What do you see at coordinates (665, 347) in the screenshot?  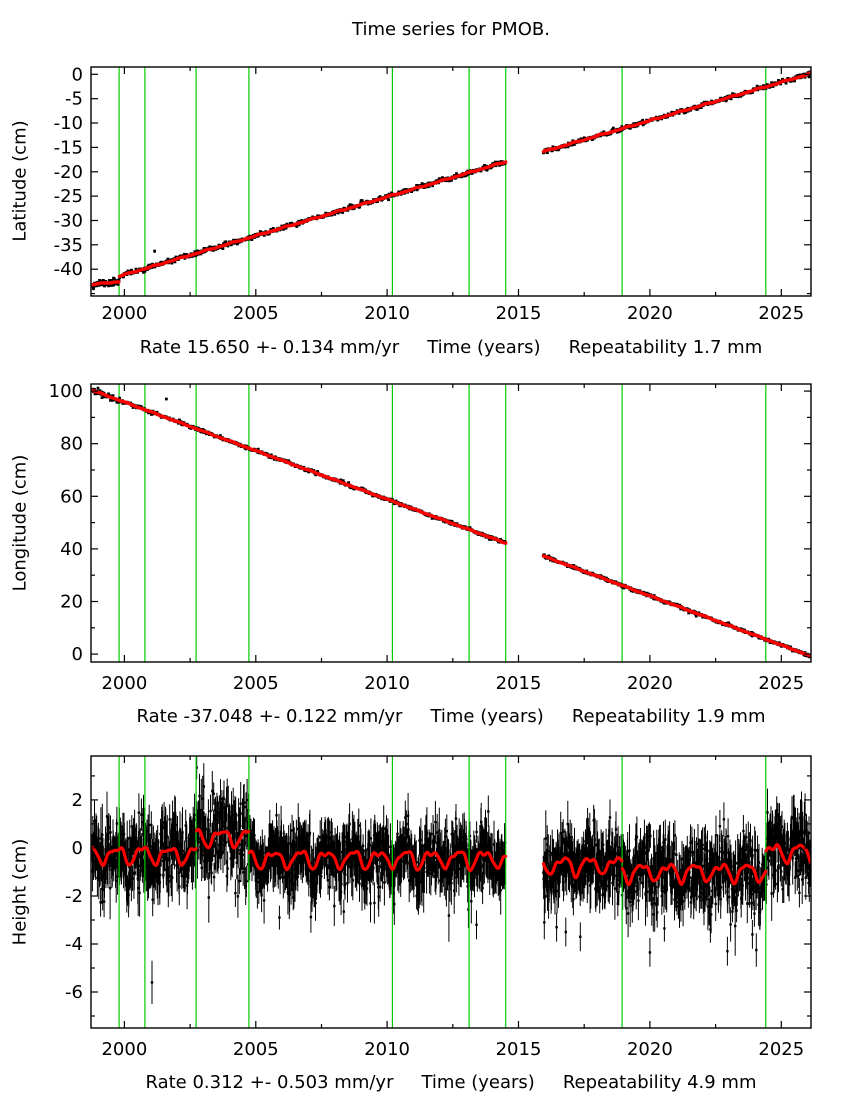 I see `latitude-repeatability-text: Repeatability 1.7 mm` at bounding box center [665, 347].